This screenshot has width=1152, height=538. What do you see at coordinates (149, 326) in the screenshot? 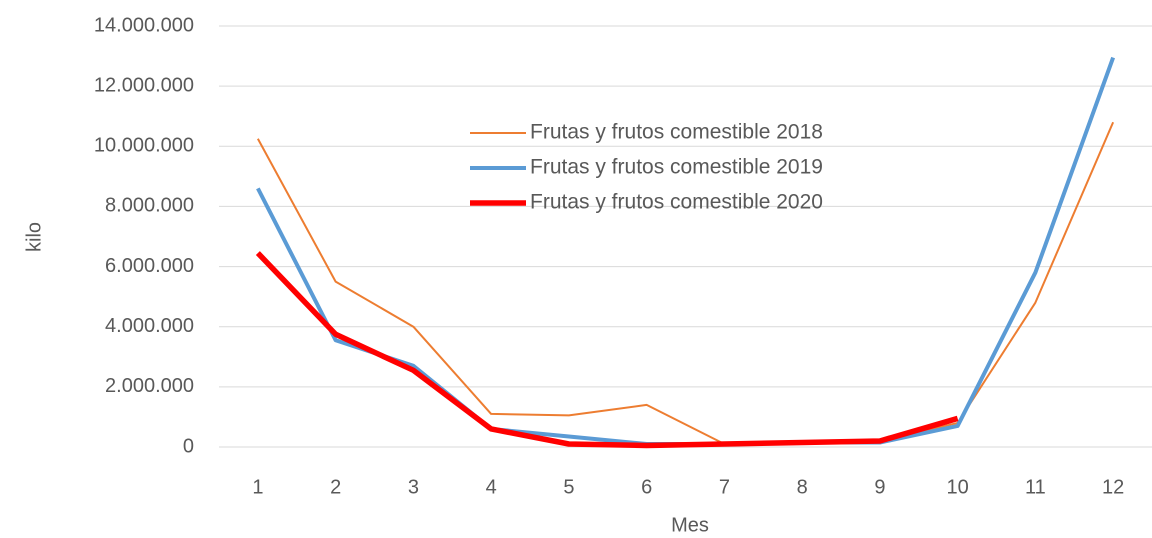
I see `y-tick-label: 4.000.000` at bounding box center [149, 326].